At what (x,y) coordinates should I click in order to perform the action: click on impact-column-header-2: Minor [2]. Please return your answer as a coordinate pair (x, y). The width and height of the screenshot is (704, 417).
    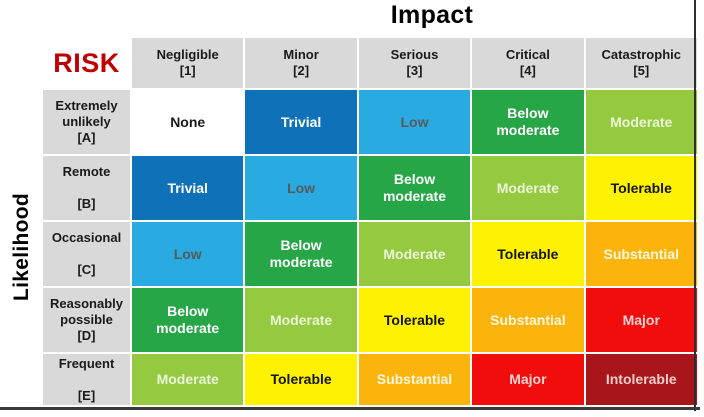
    Looking at the image, I should click on (301, 63).